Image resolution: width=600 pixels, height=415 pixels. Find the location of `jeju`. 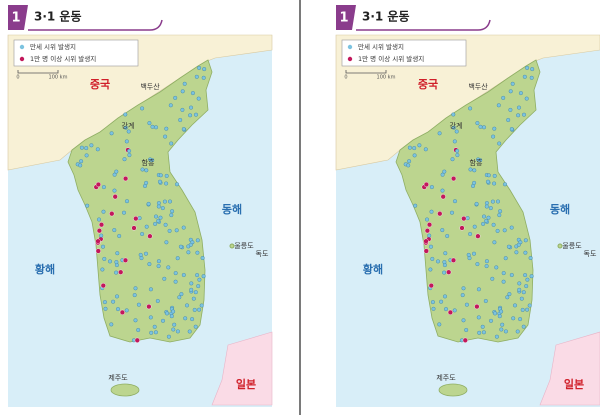

jeju is located at coordinates (453, 390).